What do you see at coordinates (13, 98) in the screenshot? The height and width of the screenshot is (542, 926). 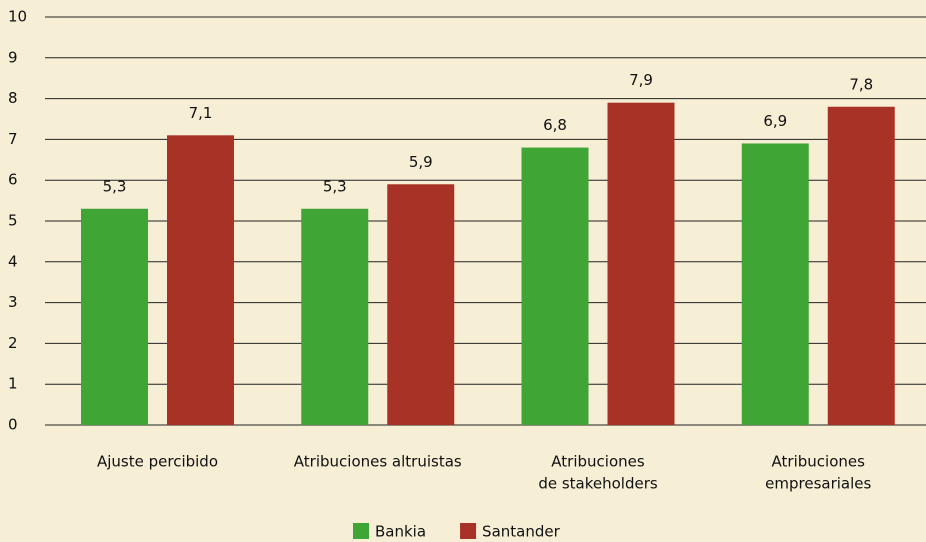 I see `y-tick-label: 8` at bounding box center [13, 98].